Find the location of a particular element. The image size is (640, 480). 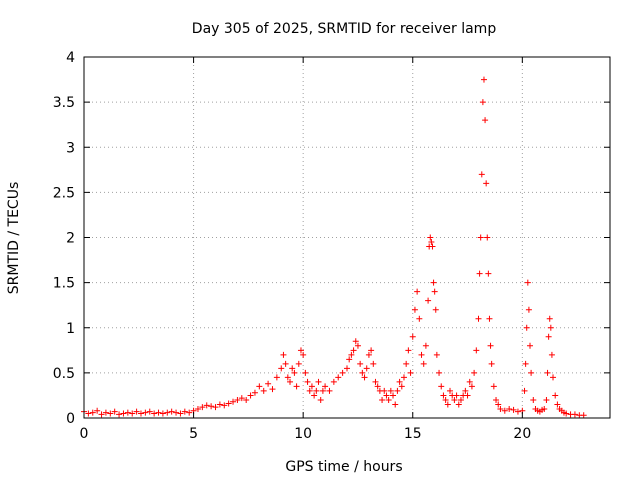

y-tick-label: 3 is located at coordinates (70, 148).